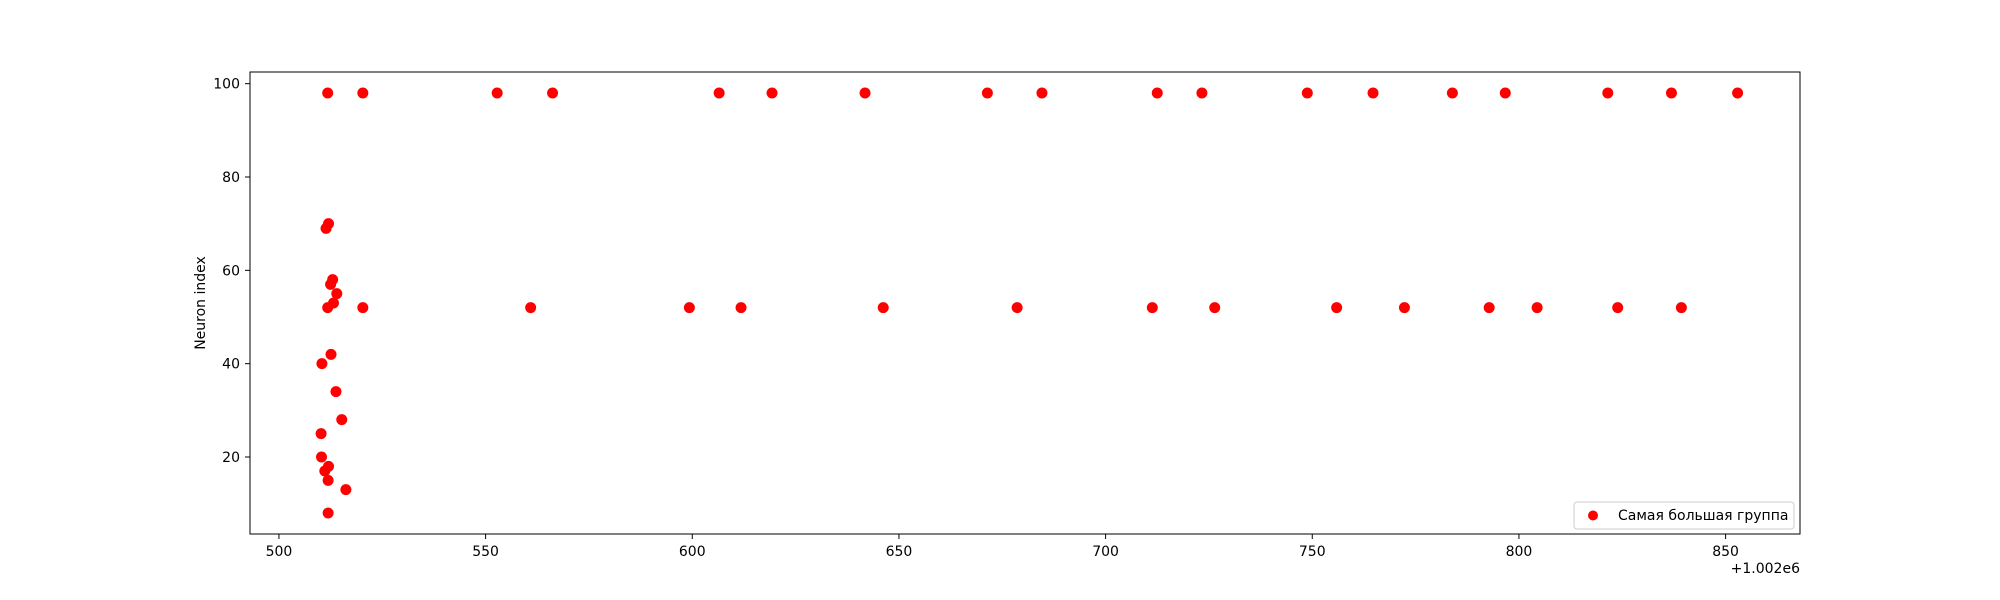 The width and height of the screenshot is (2000, 600). What do you see at coordinates (226, 85) in the screenshot?
I see `y-tick-label: 100` at bounding box center [226, 85].